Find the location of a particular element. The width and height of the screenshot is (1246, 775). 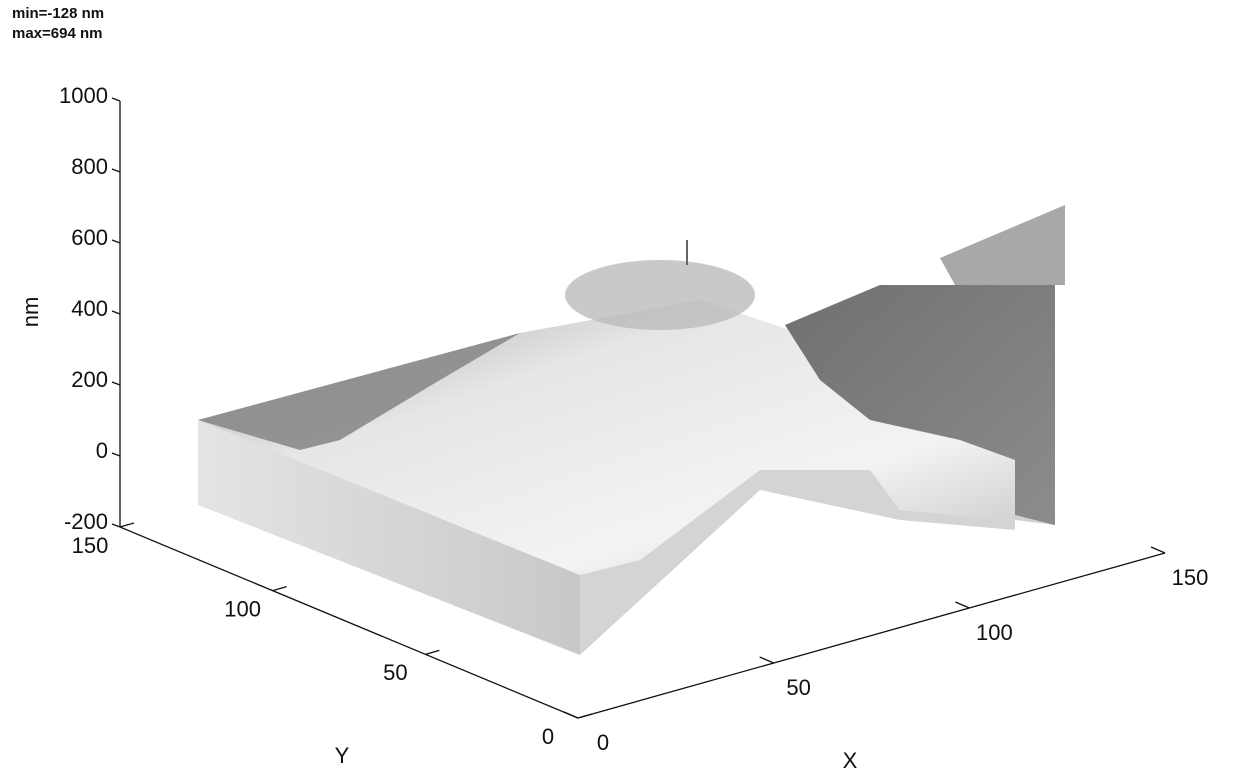

surface-right-plateau is located at coordinates (920, 405).